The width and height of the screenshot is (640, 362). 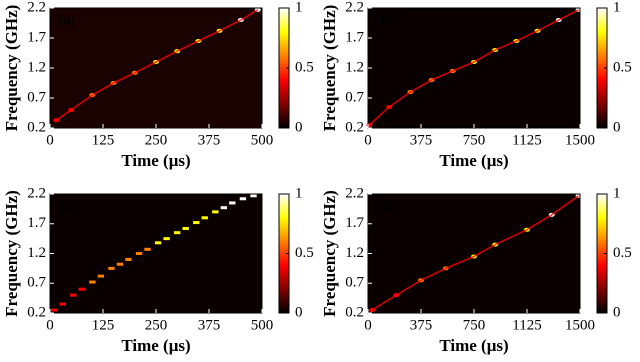 What do you see at coordinates (66, 206) in the screenshot?
I see `panel-label: (c)` at bounding box center [66, 206].